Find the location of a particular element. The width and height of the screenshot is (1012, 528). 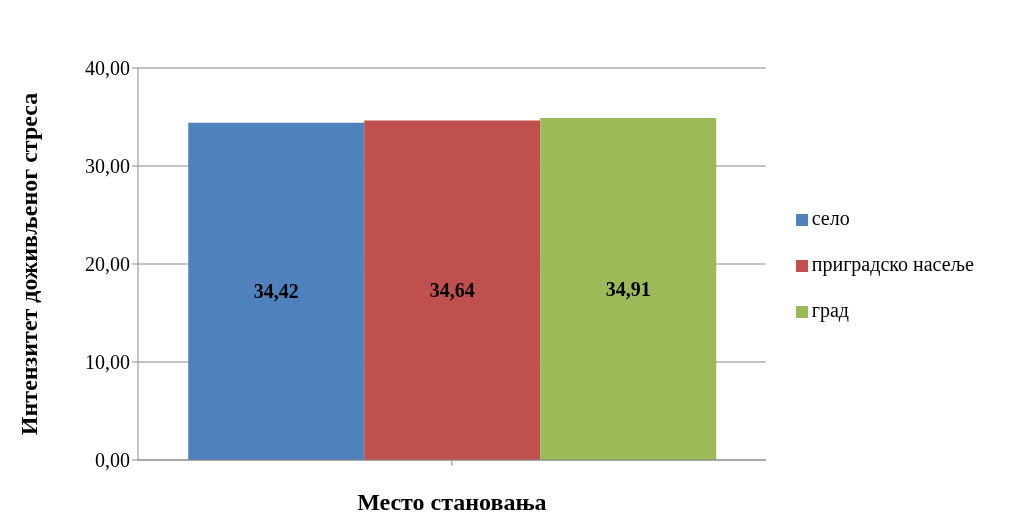

data-label: 34,42 is located at coordinates (276, 291).